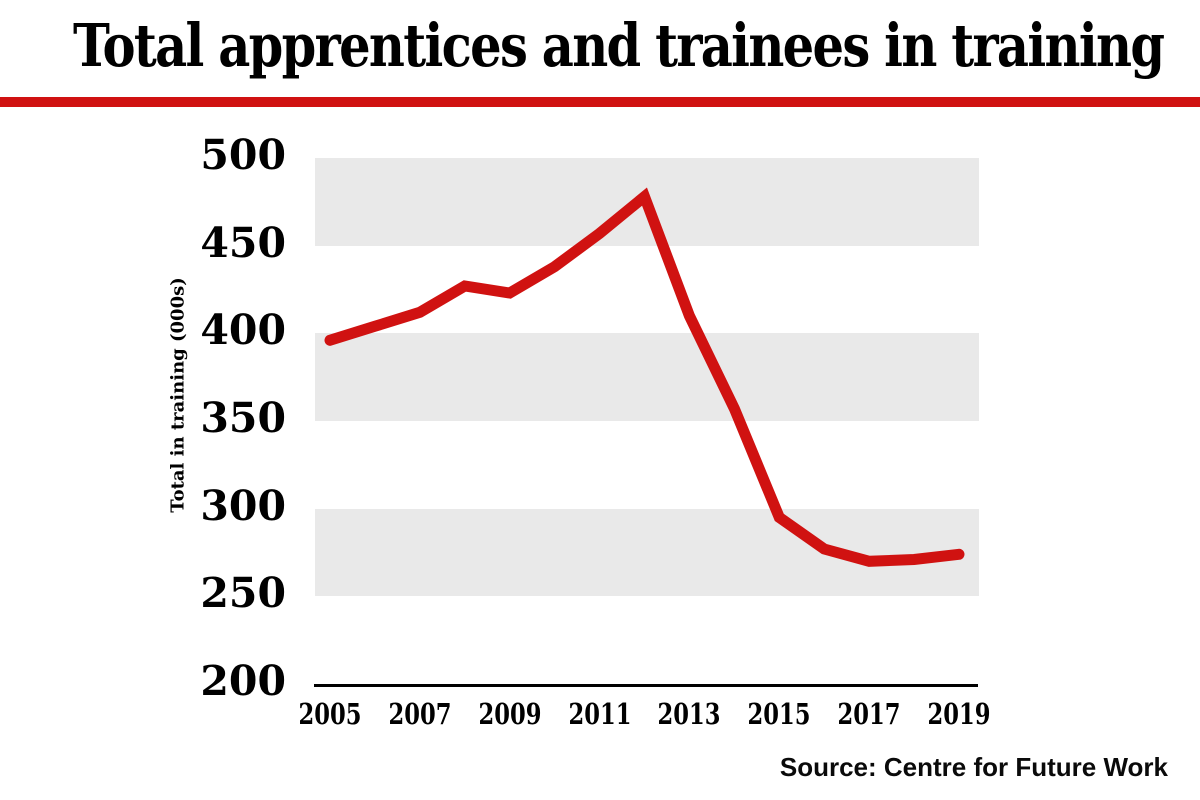 Image resolution: width=1200 pixels, height=800 pixels. I want to click on y-tick-label: 400, so click(243, 330).